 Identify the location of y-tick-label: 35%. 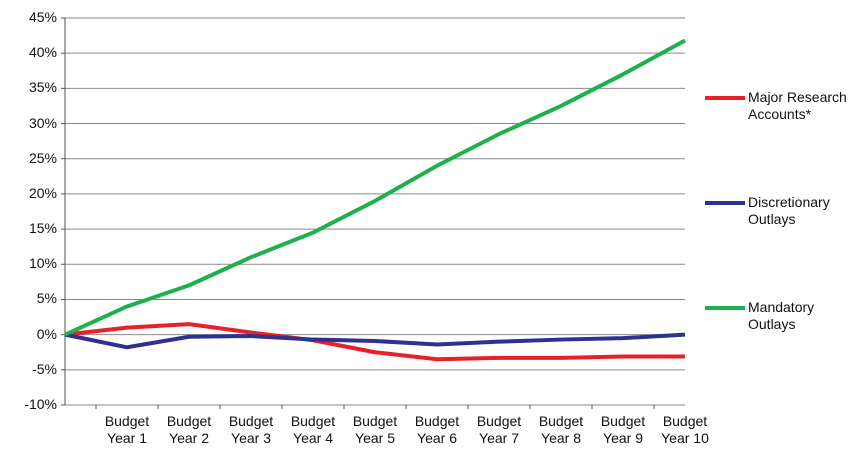
(42, 87).